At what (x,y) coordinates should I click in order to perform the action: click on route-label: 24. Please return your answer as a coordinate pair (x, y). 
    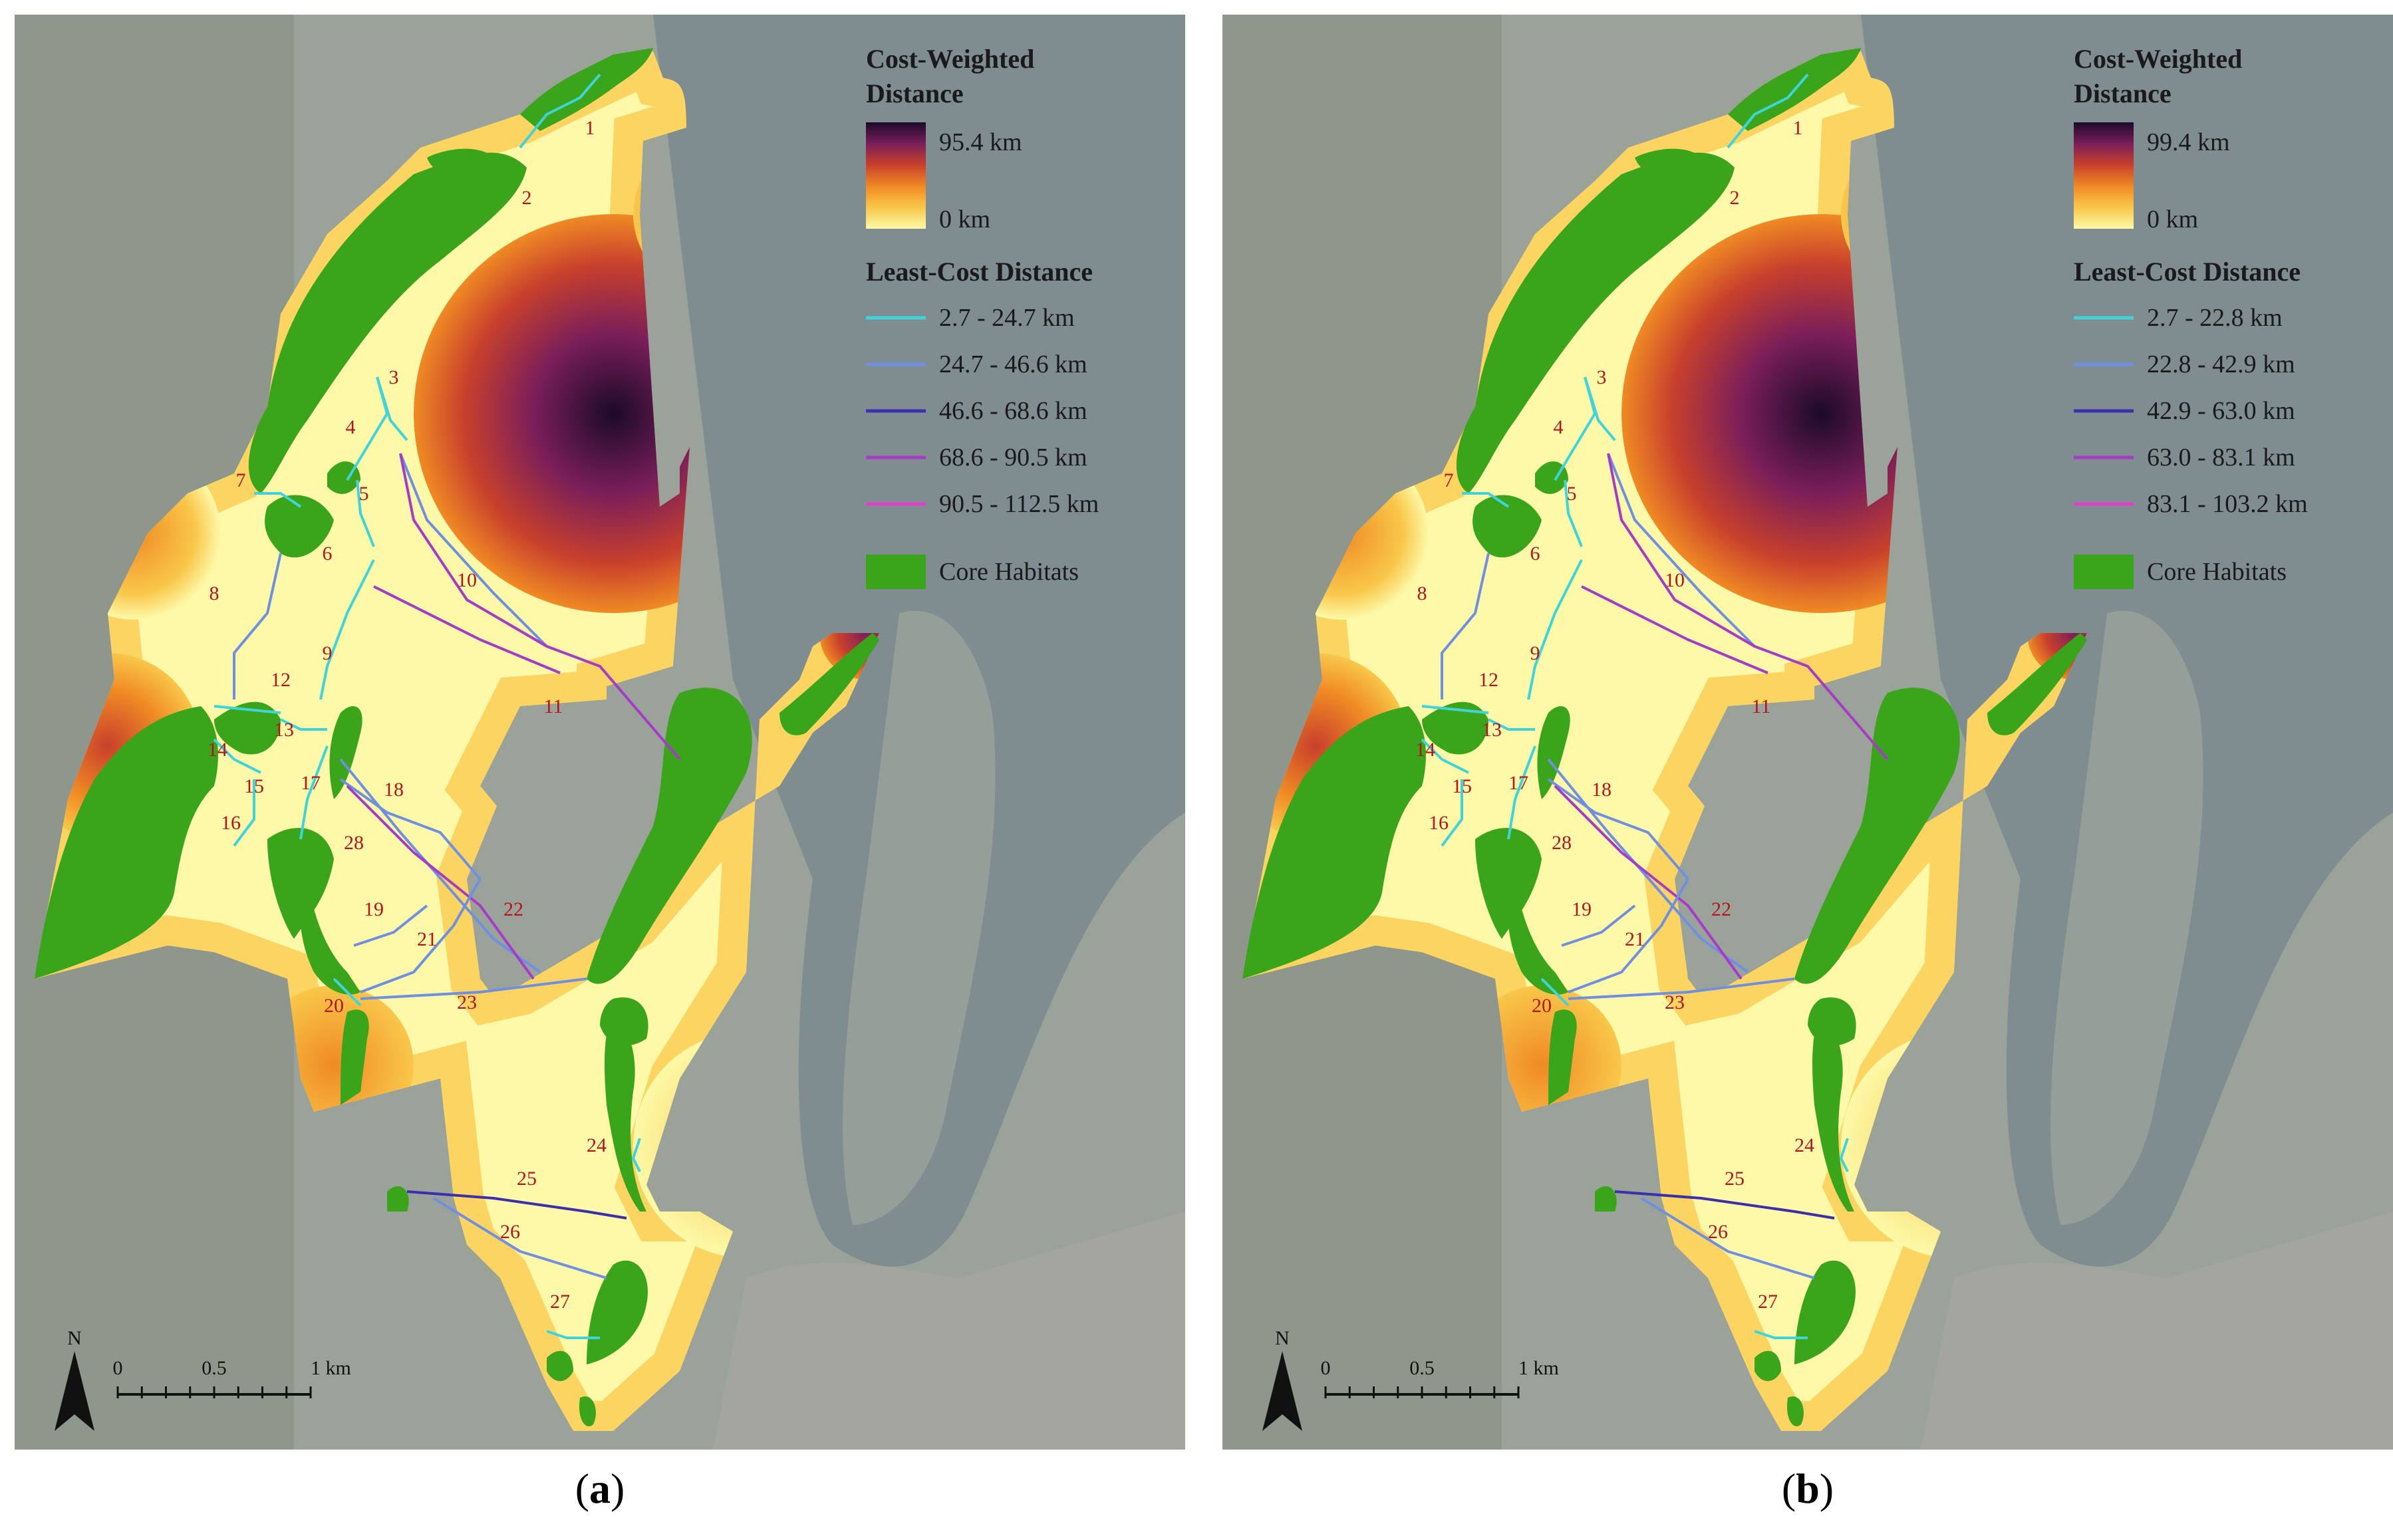
    Looking at the image, I should click on (1804, 1145).